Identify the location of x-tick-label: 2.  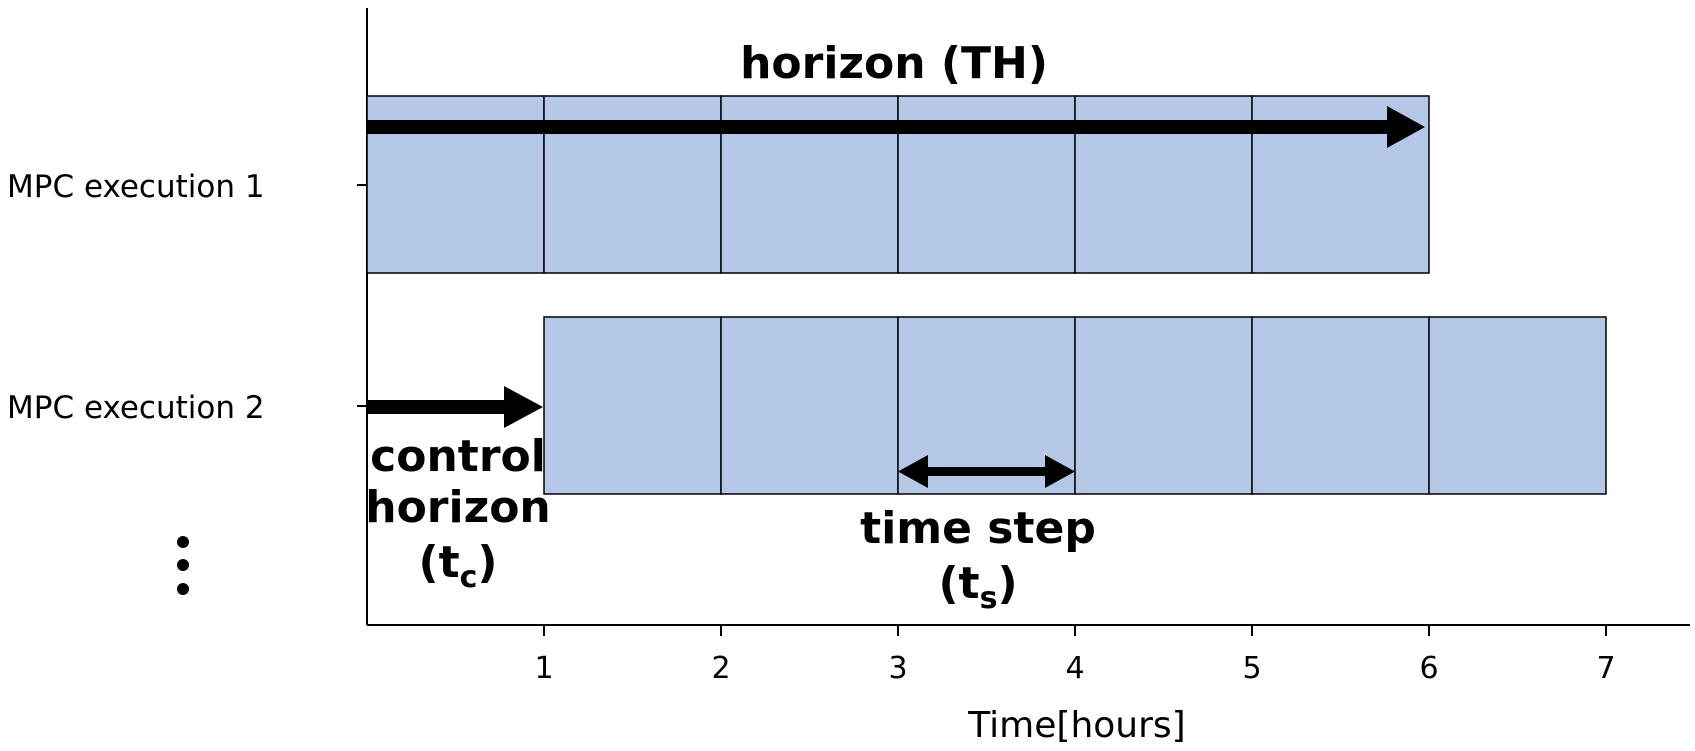
(720, 668).